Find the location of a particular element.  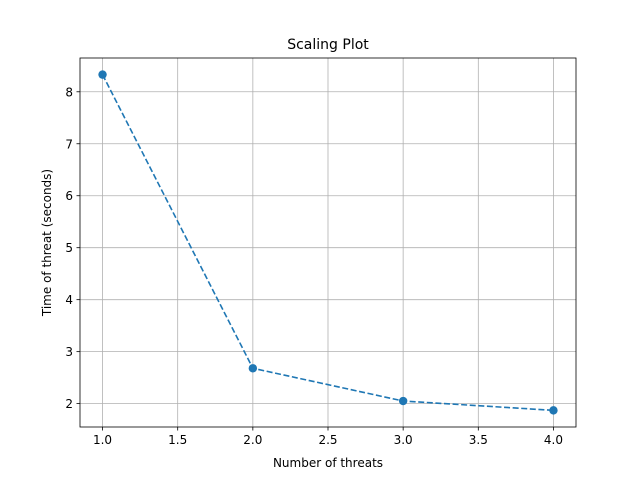

y-tick-label: 8 is located at coordinates (69, 92).